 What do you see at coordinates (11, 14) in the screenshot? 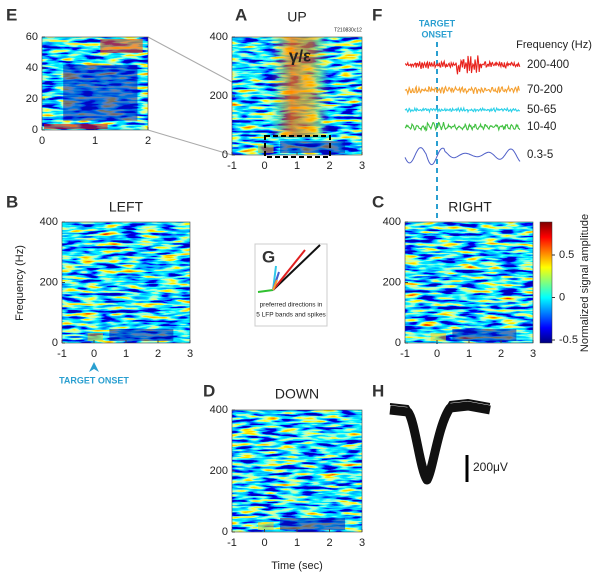
I see `panel-label: E` at bounding box center [11, 14].